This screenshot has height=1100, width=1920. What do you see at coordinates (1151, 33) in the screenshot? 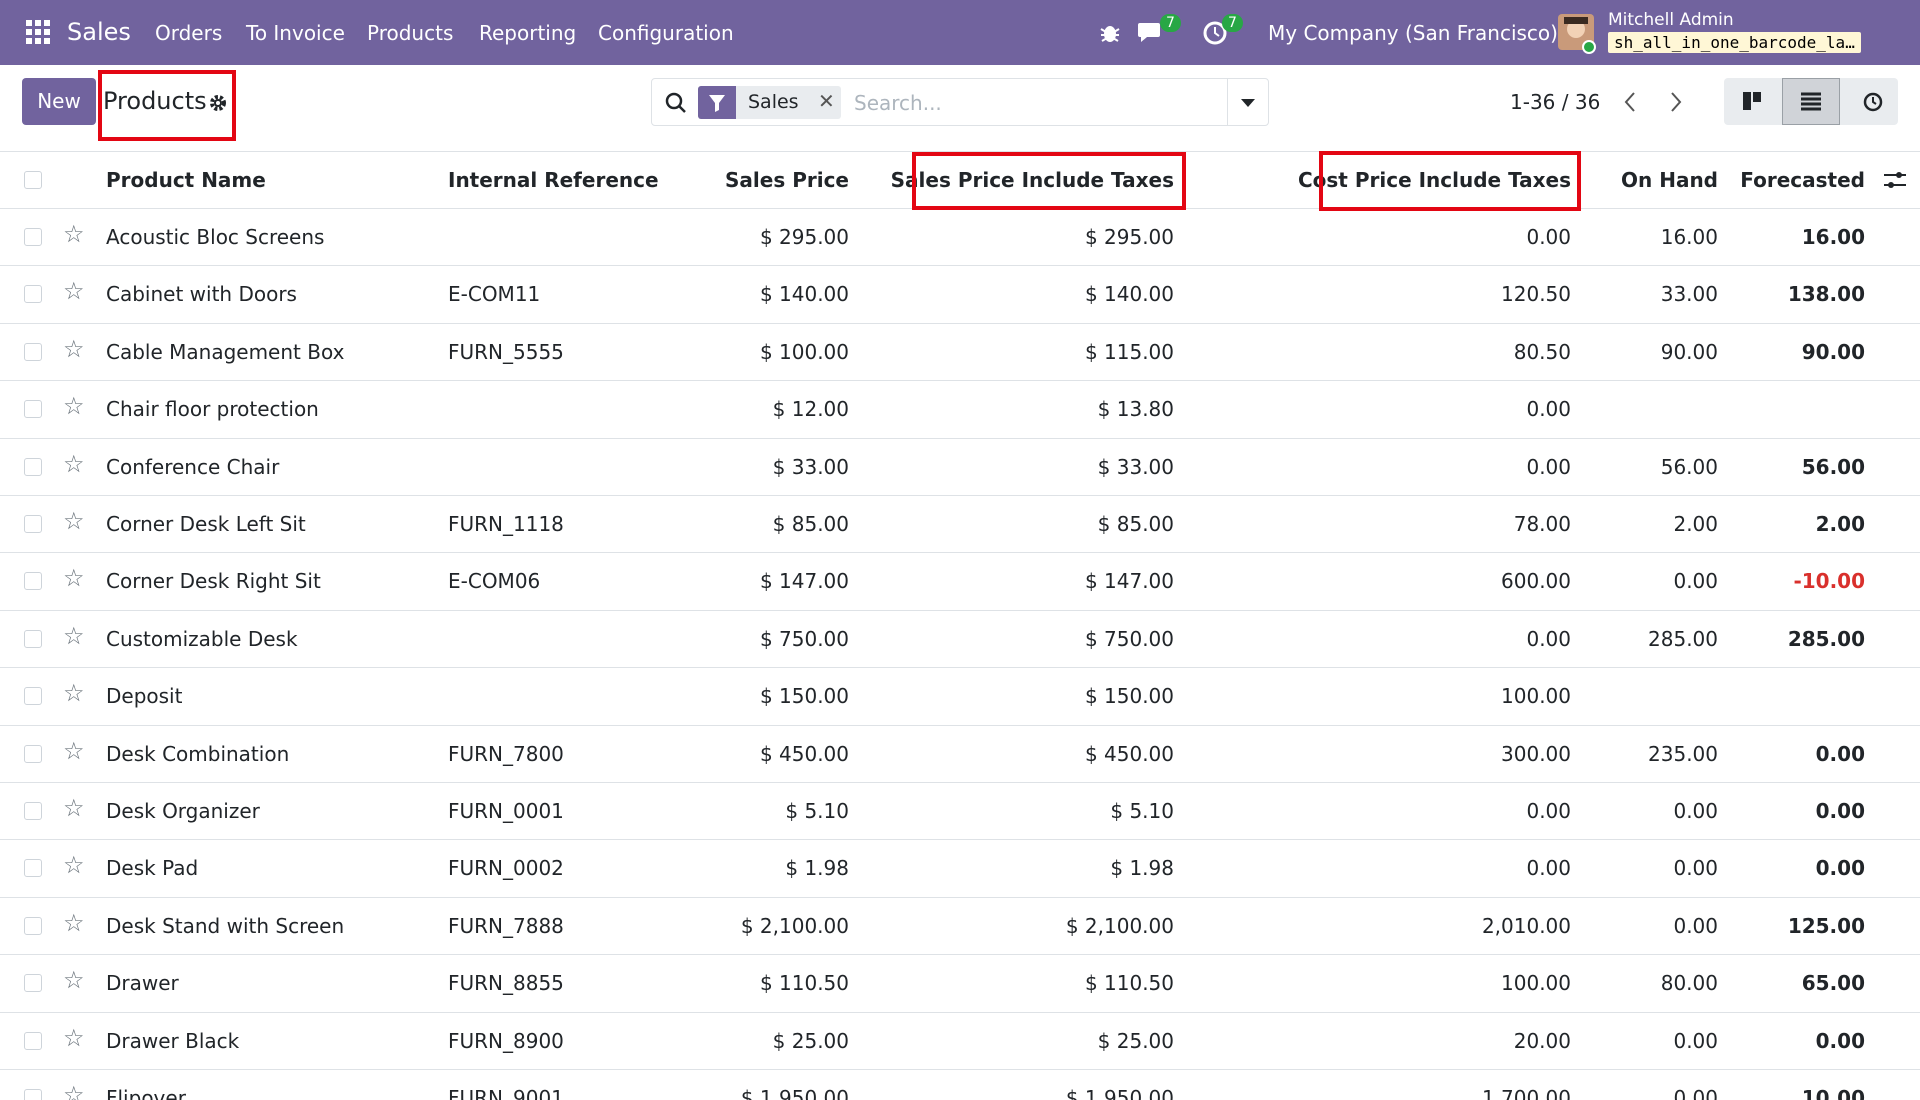
I see `messages-icon` at bounding box center [1151, 33].